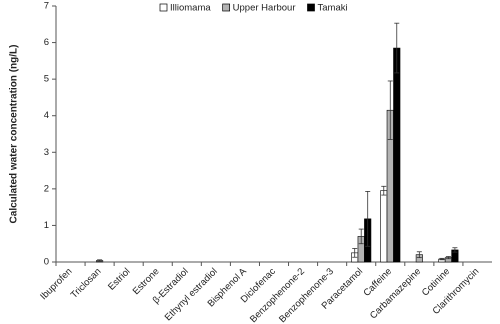 The height and width of the screenshot is (324, 500). What do you see at coordinates (119, 279) in the screenshot?
I see `x-tick-label: Estriol` at bounding box center [119, 279].